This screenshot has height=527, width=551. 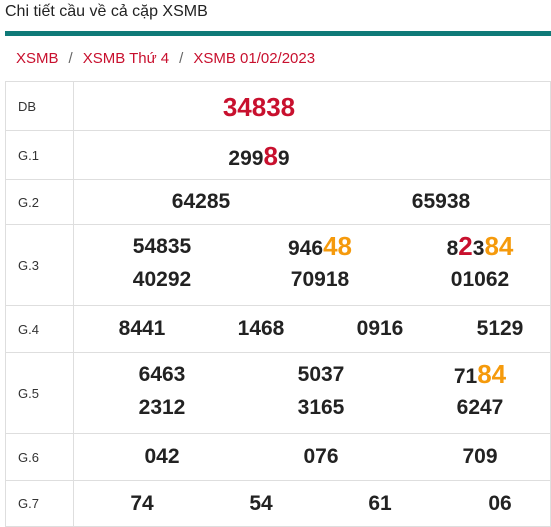 What do you see at coordinates (39, 457) in the screenshot?
I see `prize-label-g6: G.6` at bounding box center [39, 457].